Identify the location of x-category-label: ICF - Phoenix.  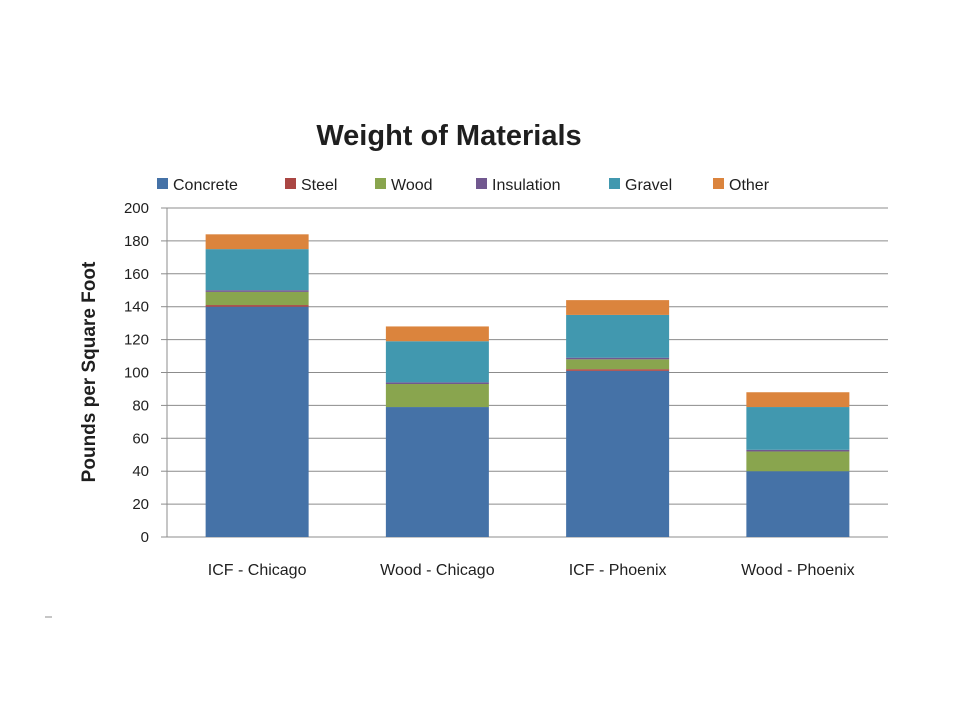
(618, 570).